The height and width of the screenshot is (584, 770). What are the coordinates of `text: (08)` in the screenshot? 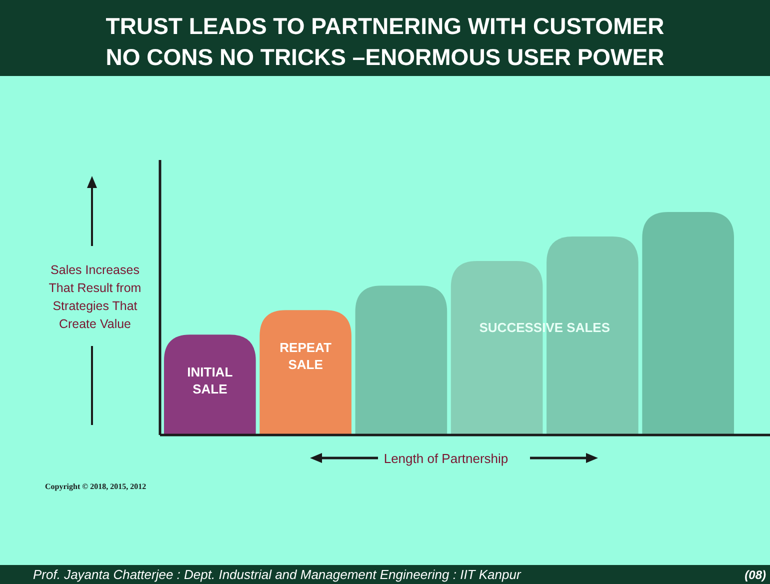 It's located at (755, 575).